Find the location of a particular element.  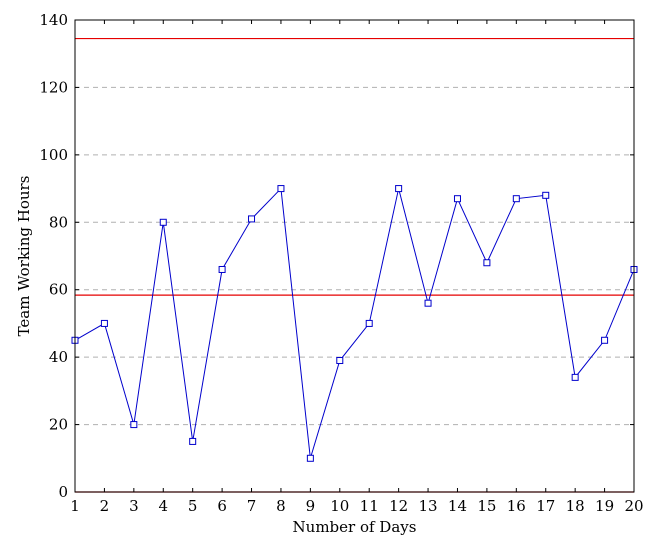

x-tick-label: 6 is located at coordinates (222, 506).